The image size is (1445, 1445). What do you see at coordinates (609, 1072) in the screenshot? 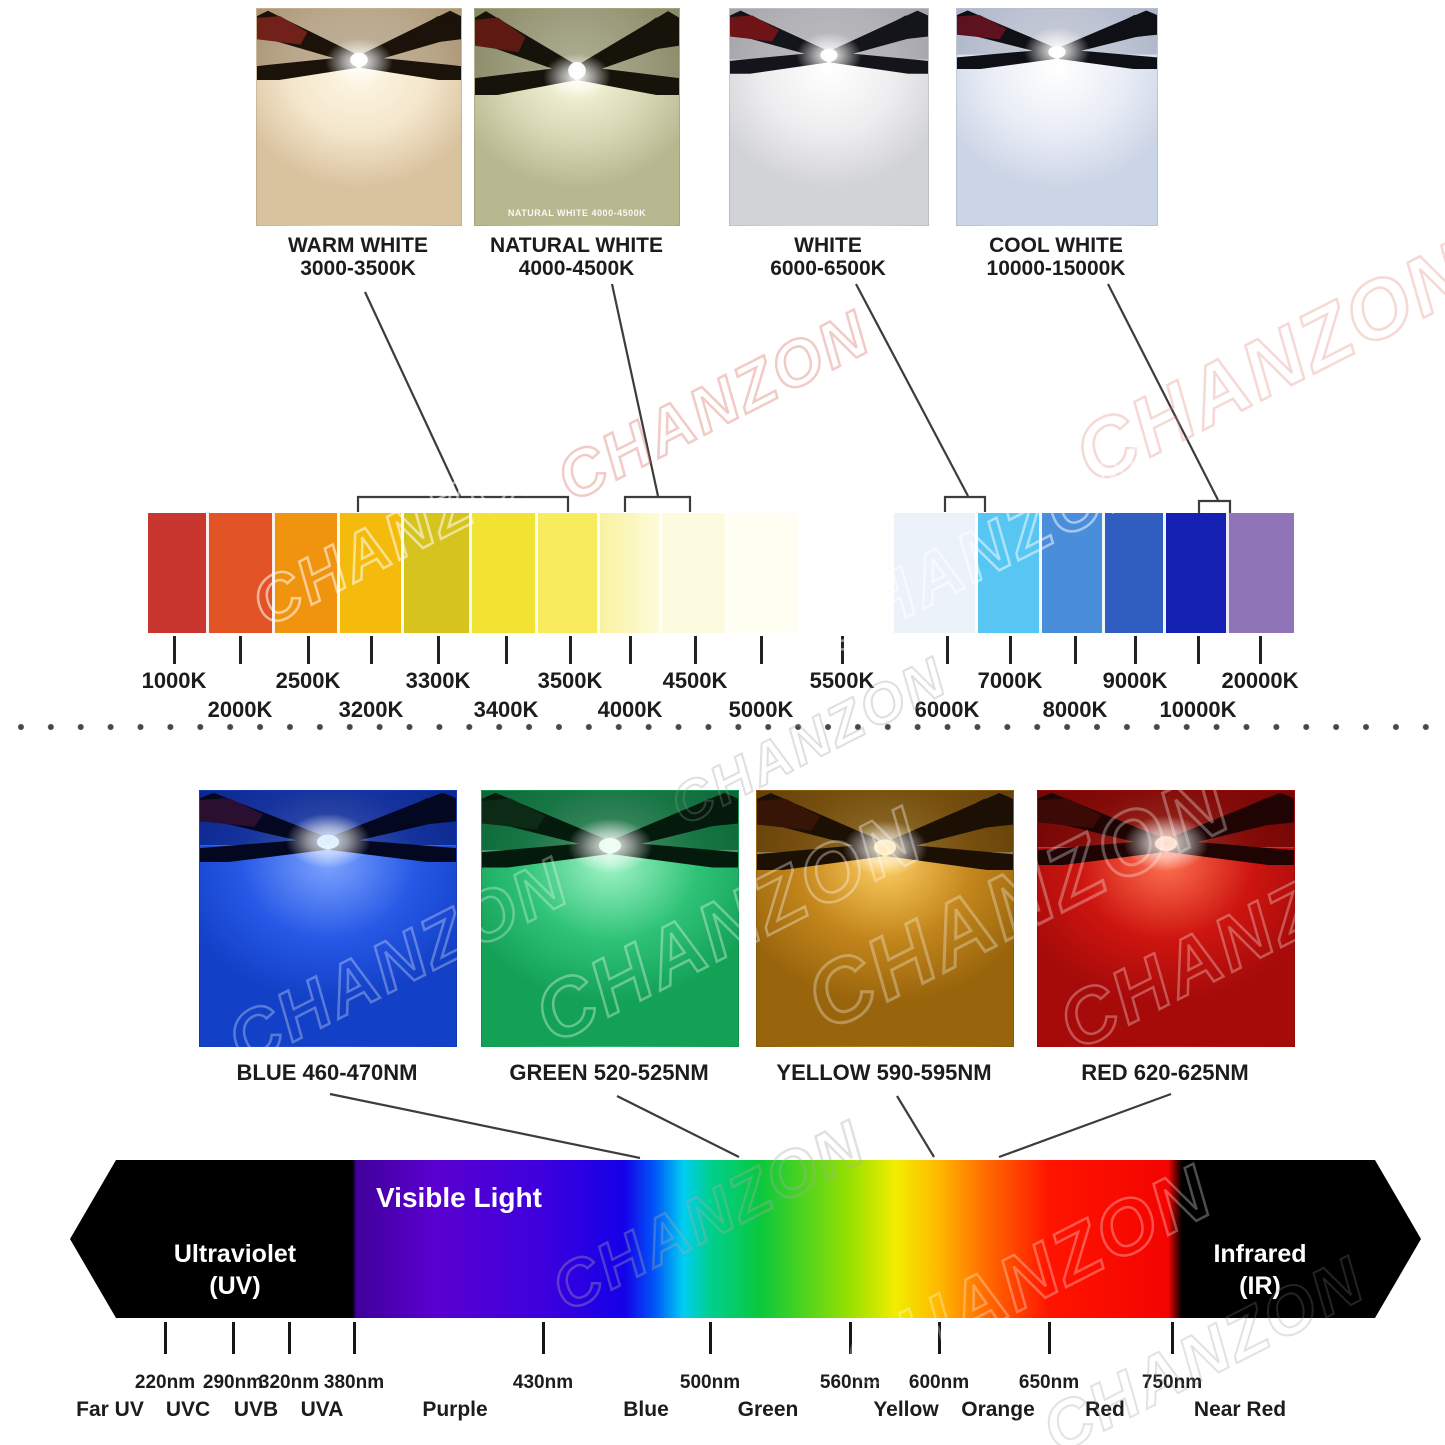
I see `photo-title: GREEN 520-525NM` at bounding box center [609, 1072].